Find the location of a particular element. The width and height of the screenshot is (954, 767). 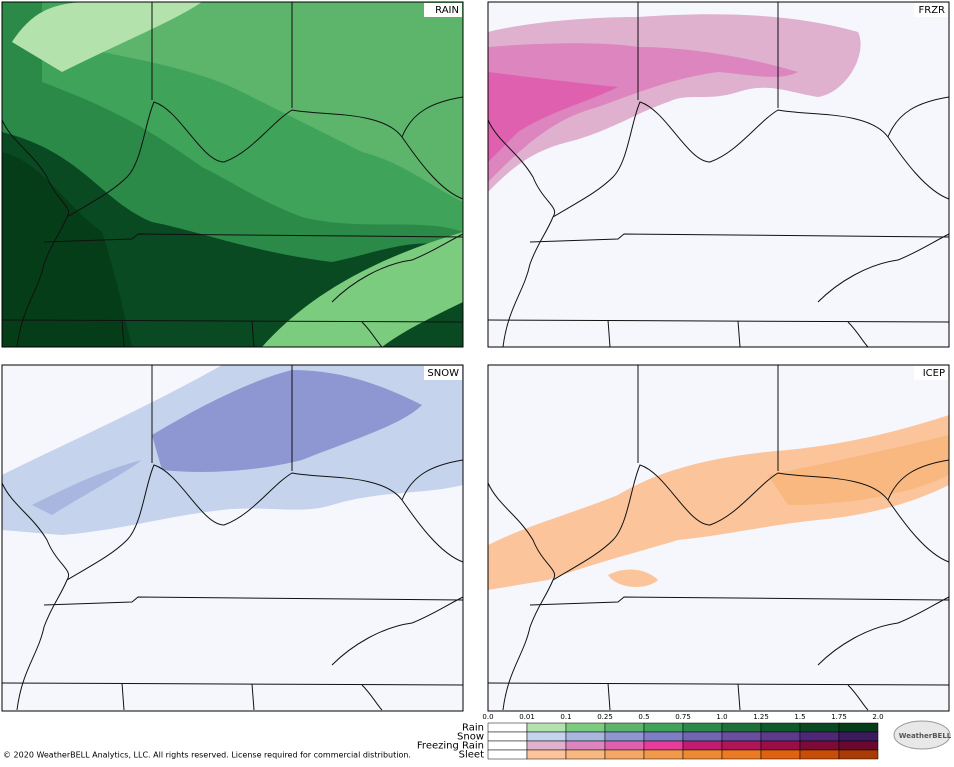

panel-label: FRZR is located at coordinates (932, 10).